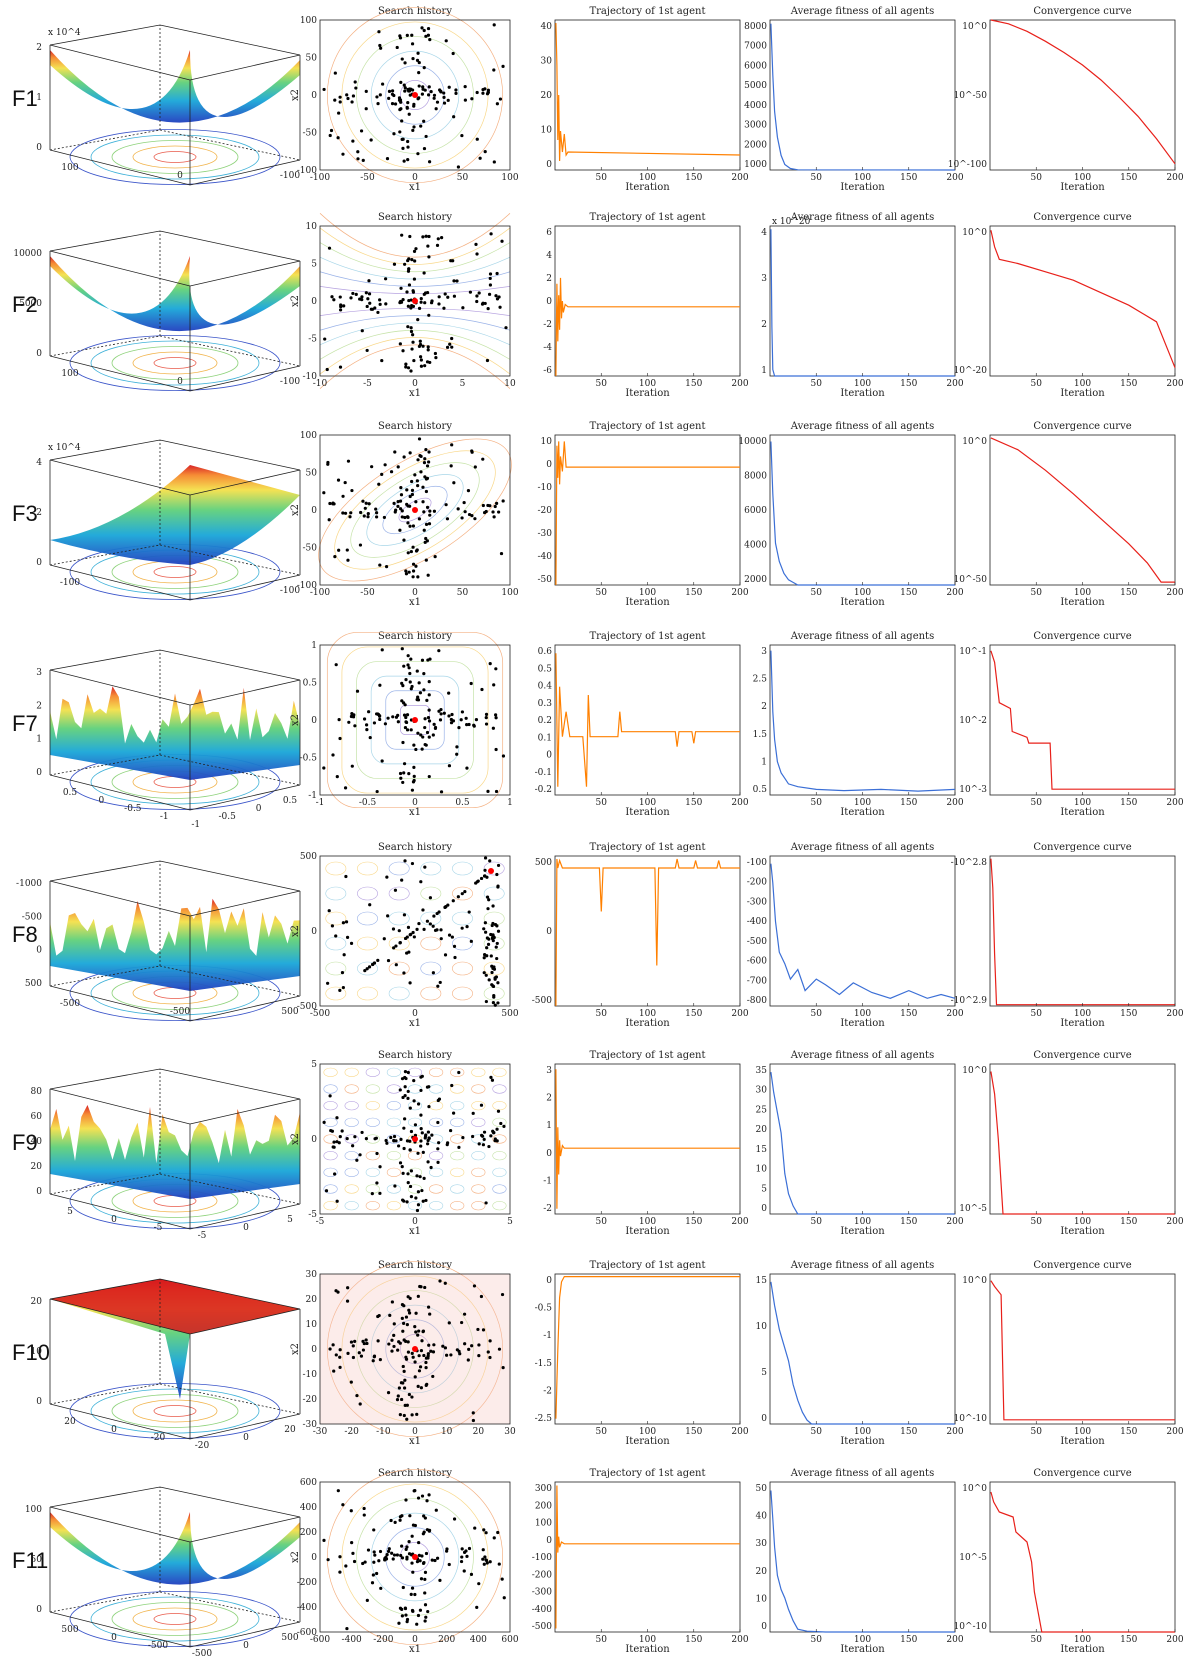  I want to click on trajectory-ytick-label: -200, so click(542, 1575).